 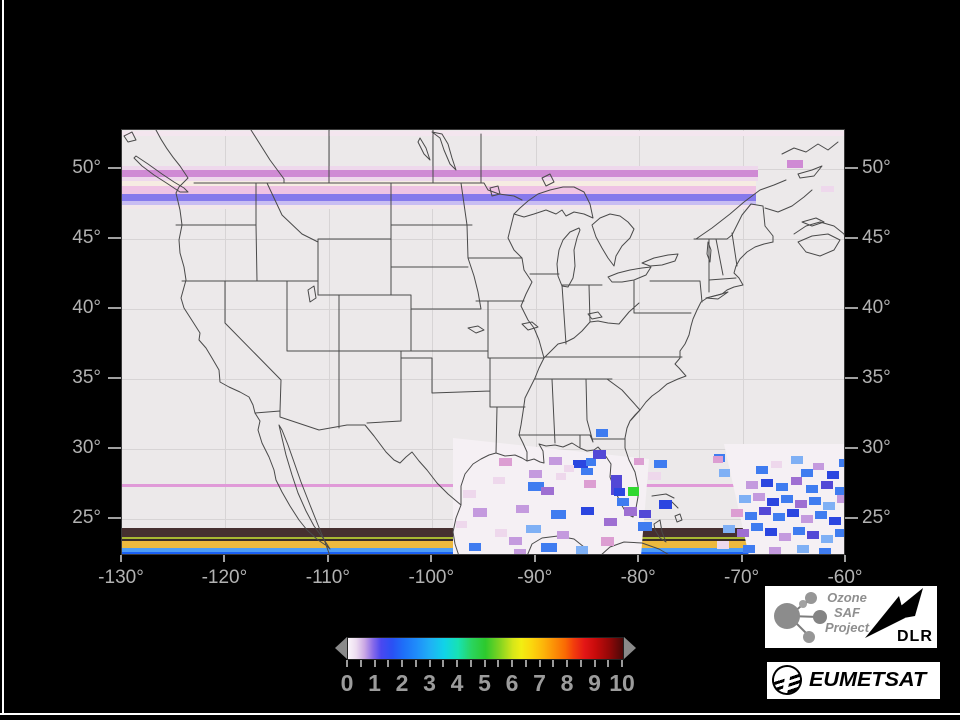 What do you see at coordinates (86, 167) in the screenshot?
I see `lat-label-left: 50°` at bounding box center [86, 167].